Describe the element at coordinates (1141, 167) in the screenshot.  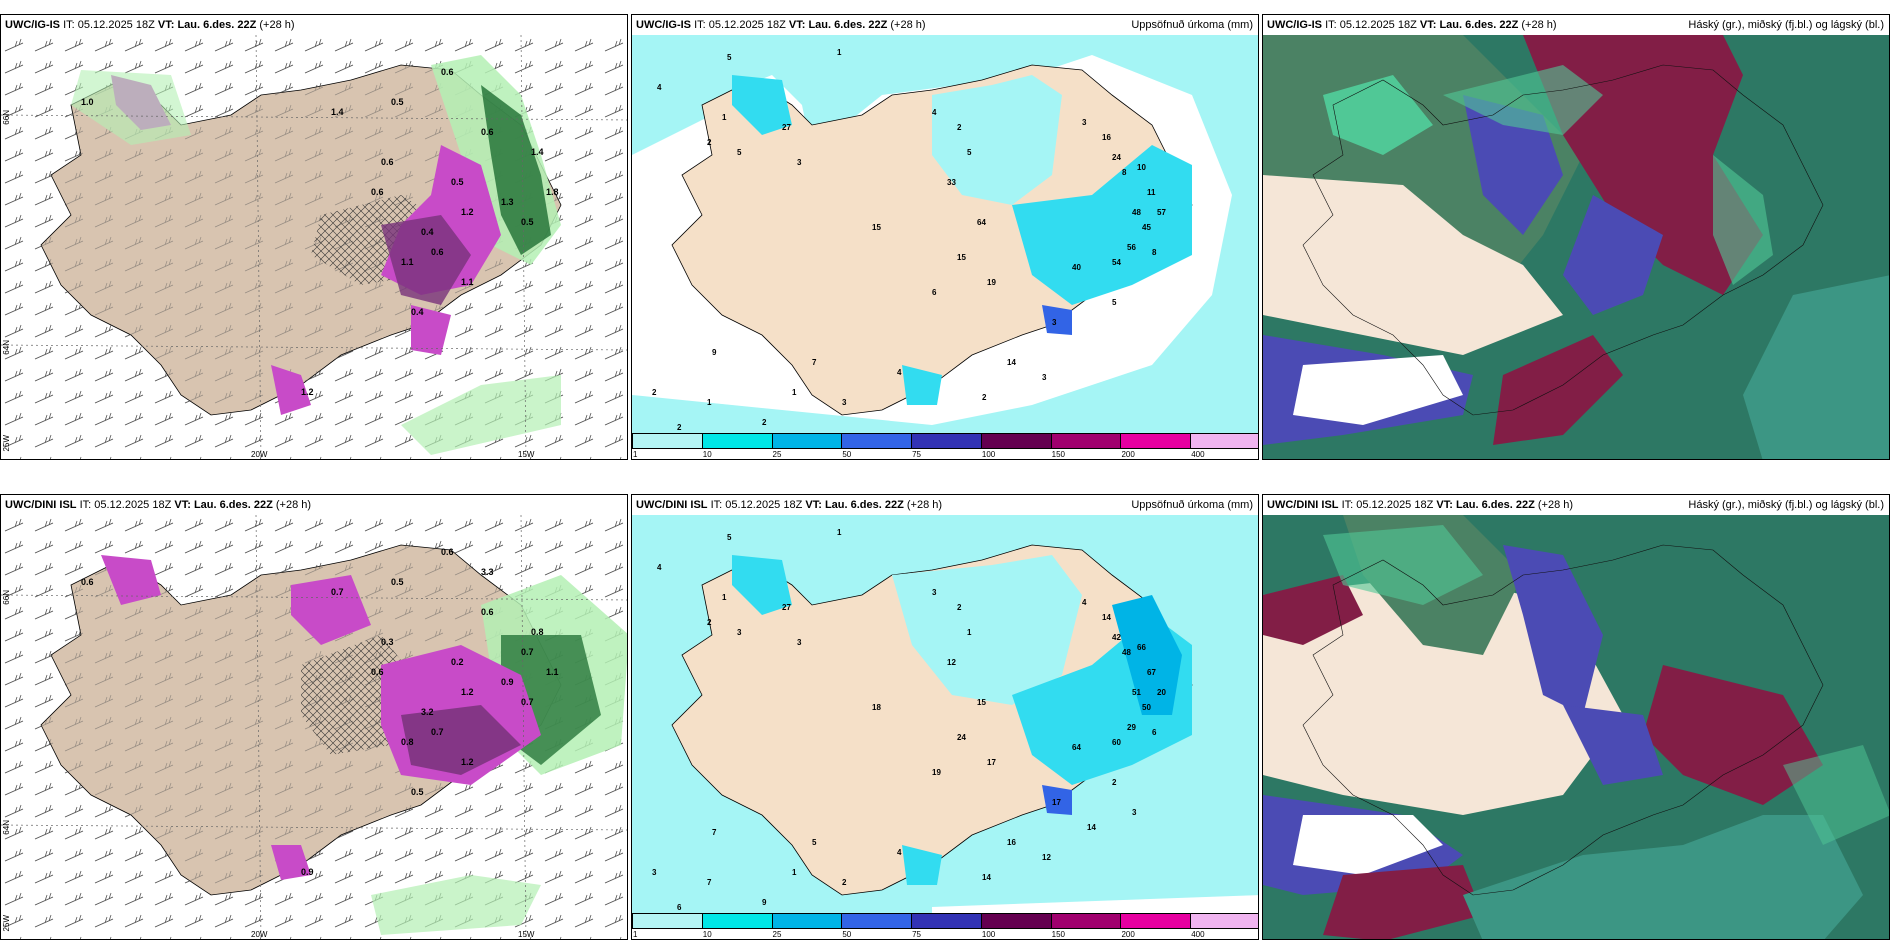
I see `map-value-label: 10` at that location.